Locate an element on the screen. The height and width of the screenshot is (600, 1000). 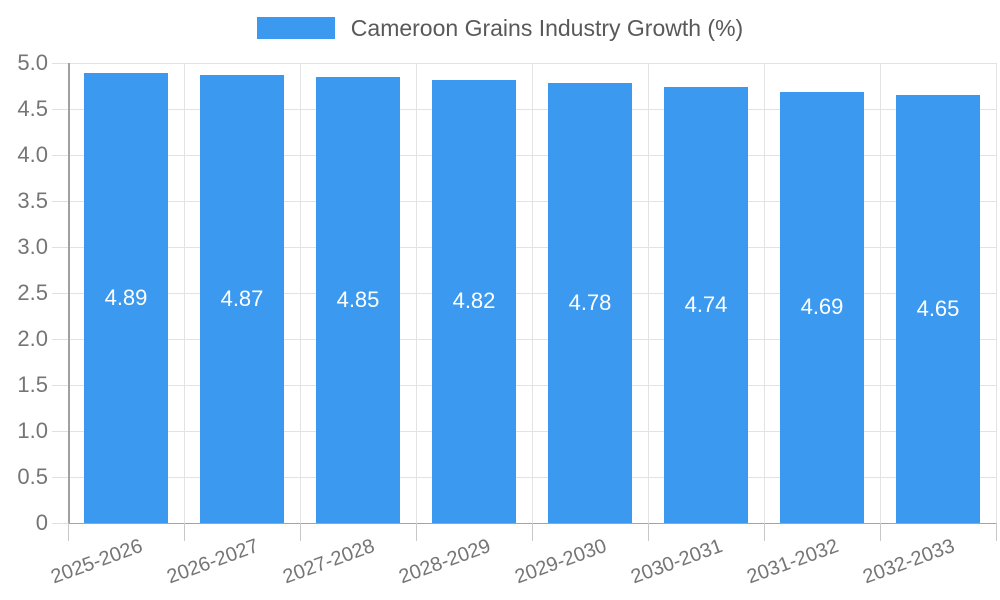
bar-2029-2030 is located at coordinates (590, 303).